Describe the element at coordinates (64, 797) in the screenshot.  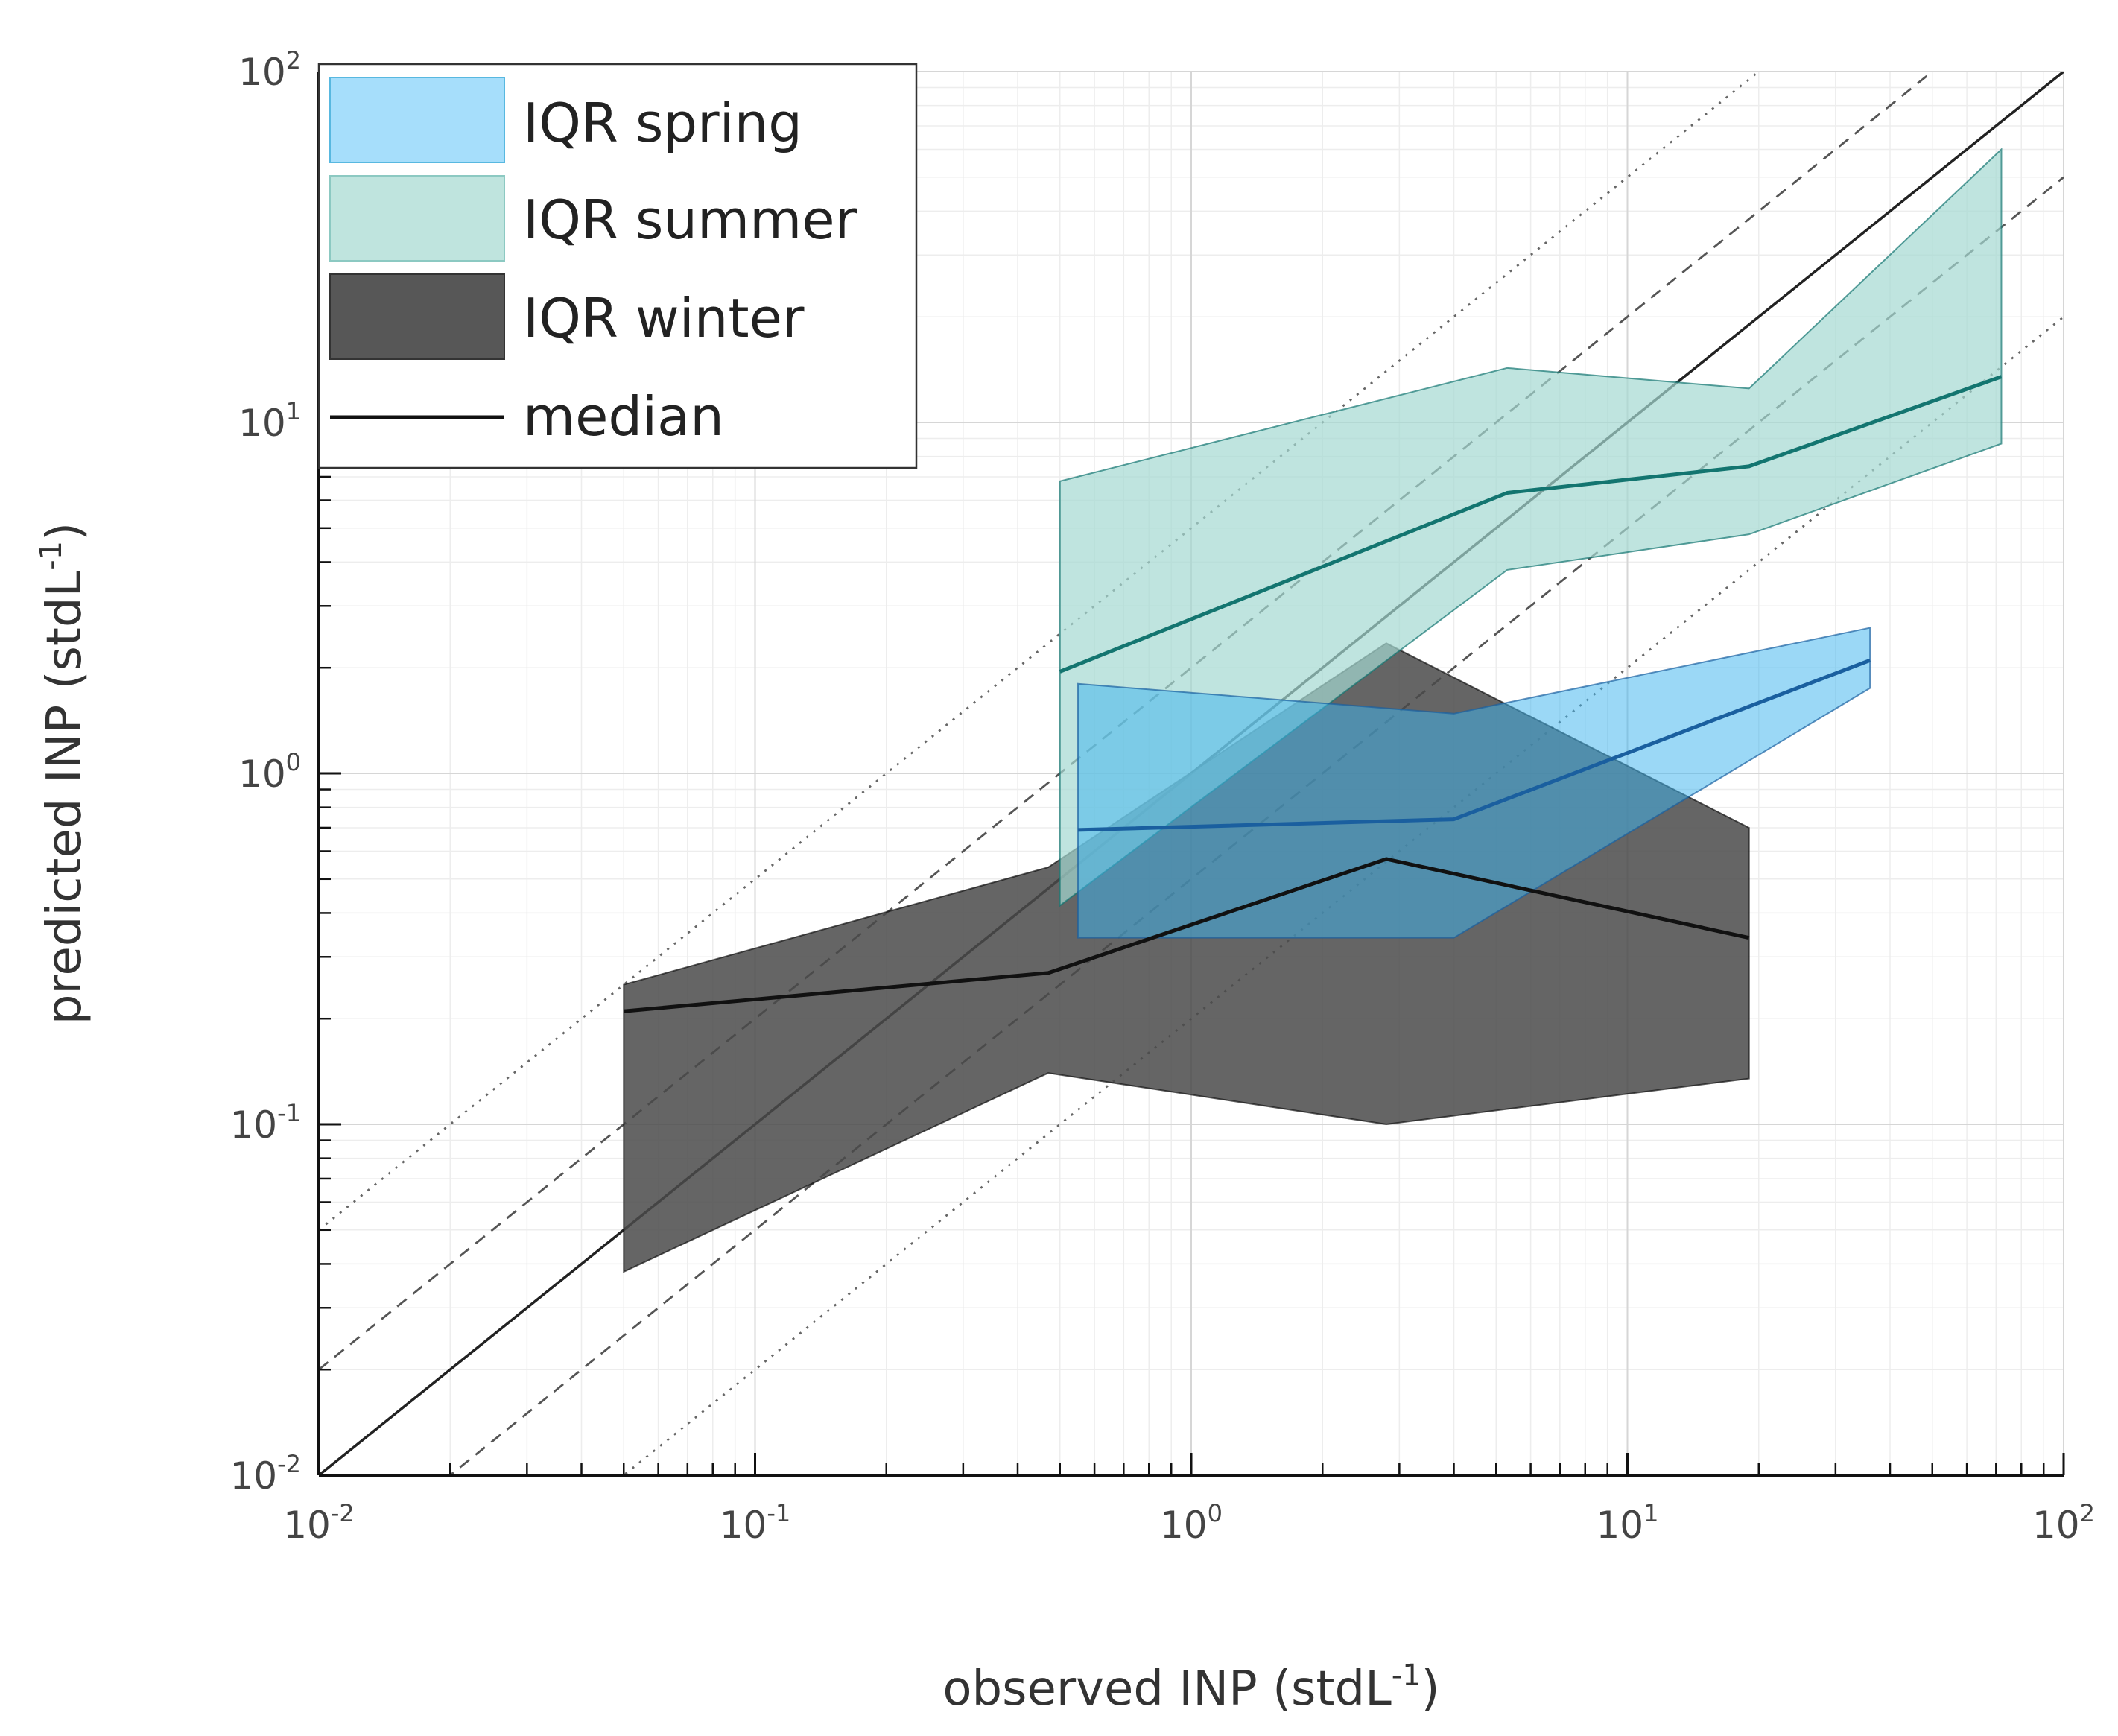
I see `y-axis-label-base: predicted INP (stdL` at that location.